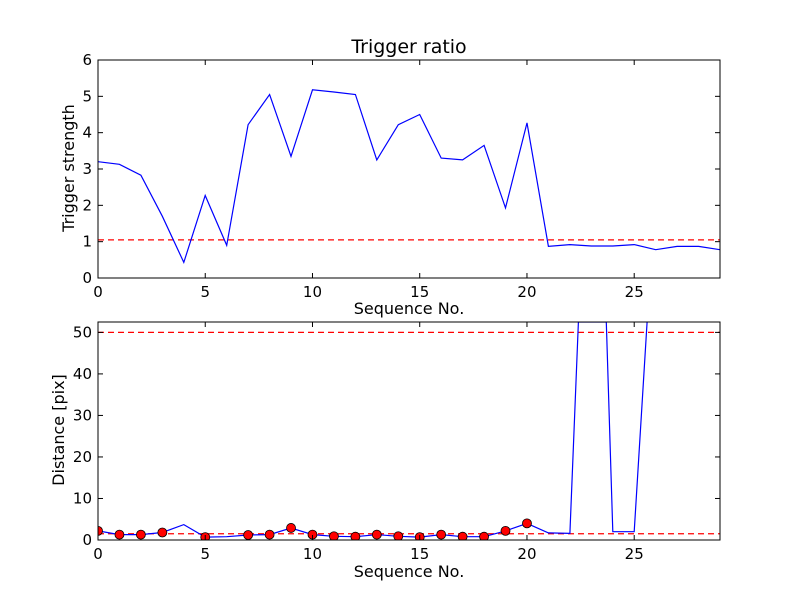 Image resolution: width=800 pixels, height=600 pixels. I want to click on y-tick-label: 3, so click(87, 169).